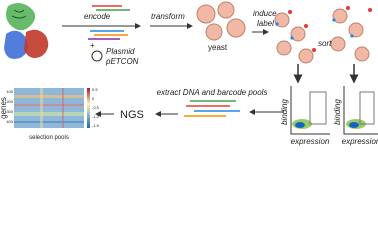 This screenshot has height=240, width=378. What do you see at coordinates (218, 47) in the screenshot?
I see `cell-label: yeast` at bounding box center [218, 47].